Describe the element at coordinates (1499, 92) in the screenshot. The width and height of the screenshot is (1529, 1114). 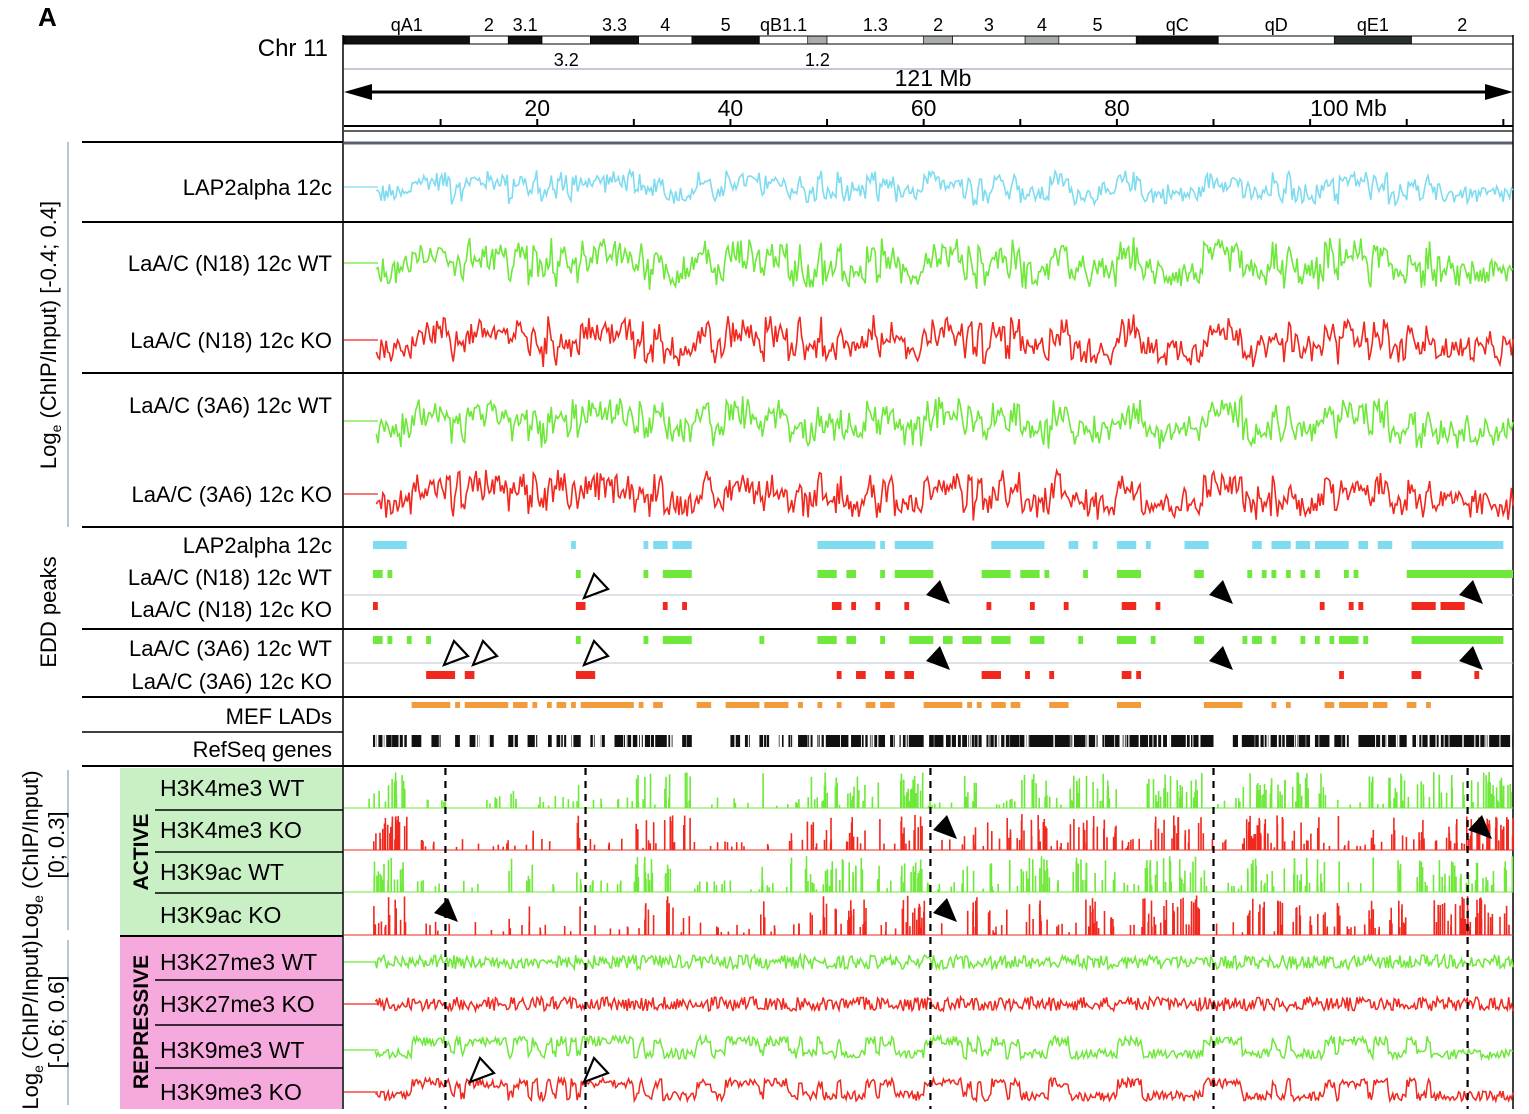
I see `length-arrow-right` at that location.